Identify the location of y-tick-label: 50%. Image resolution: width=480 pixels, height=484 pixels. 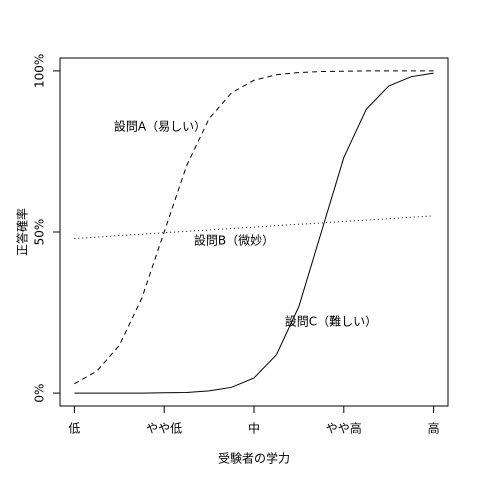
(40, 232).